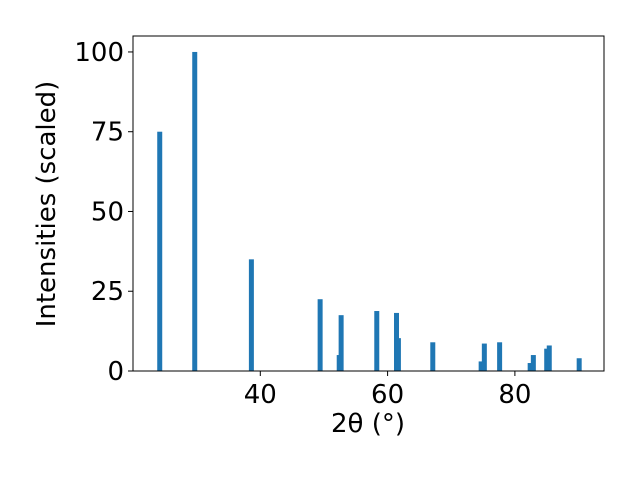 The image size is (640, 480). What do you see at coordinates (115, 372) in the screenshot?
I see `y-tick-label: 0` at bounding box center [115, 372].